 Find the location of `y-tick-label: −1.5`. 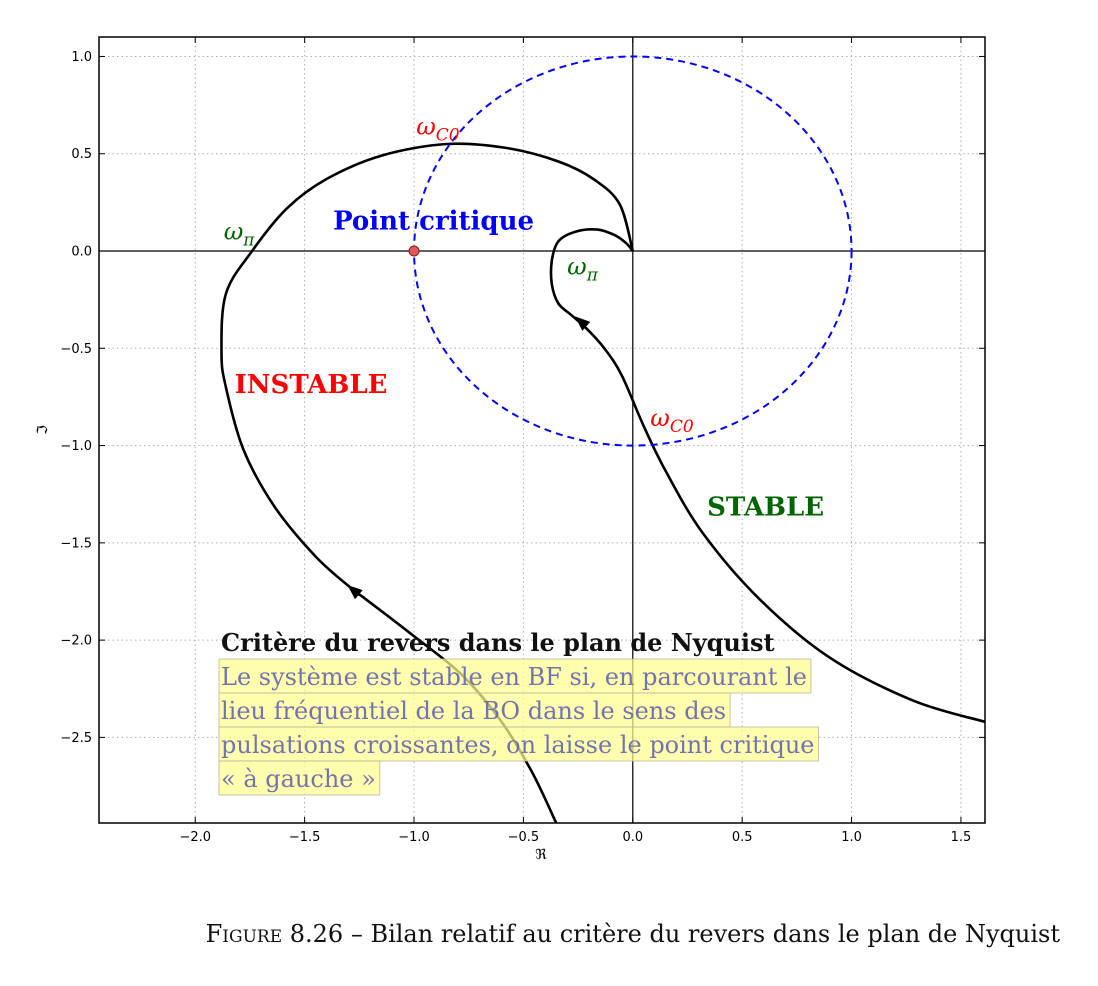

y-tick-label: −1.5 is located at coordinates (76, 543).